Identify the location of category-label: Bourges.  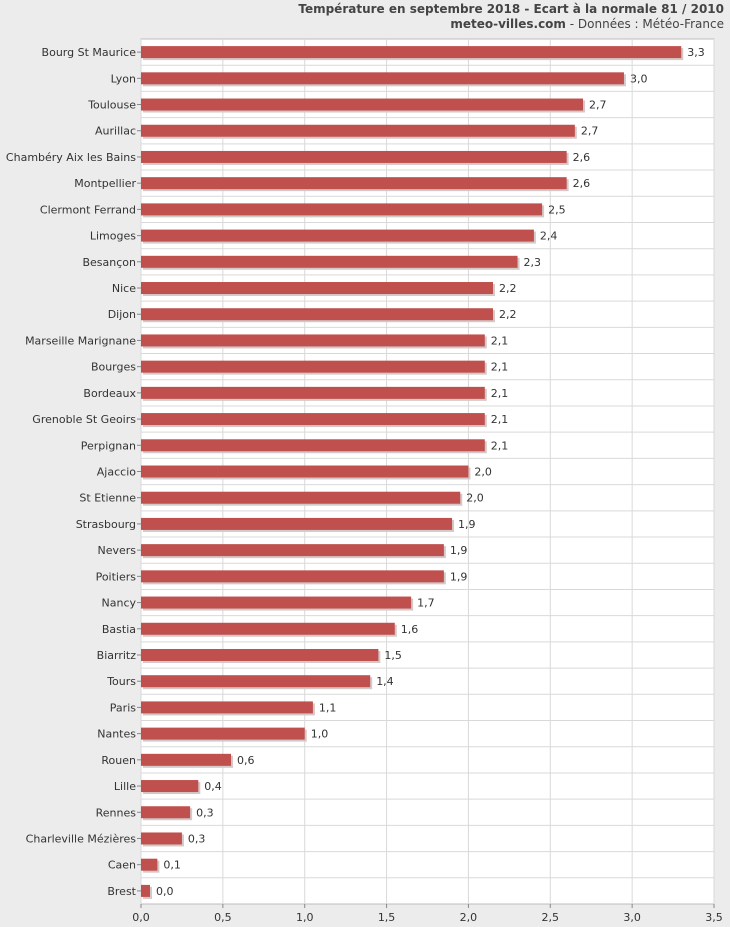
(113, 367).